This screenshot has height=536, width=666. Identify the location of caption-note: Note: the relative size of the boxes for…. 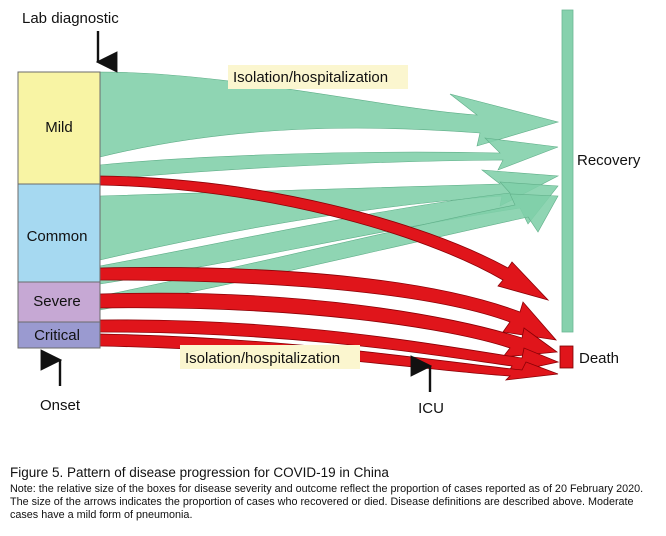
(327, 502).